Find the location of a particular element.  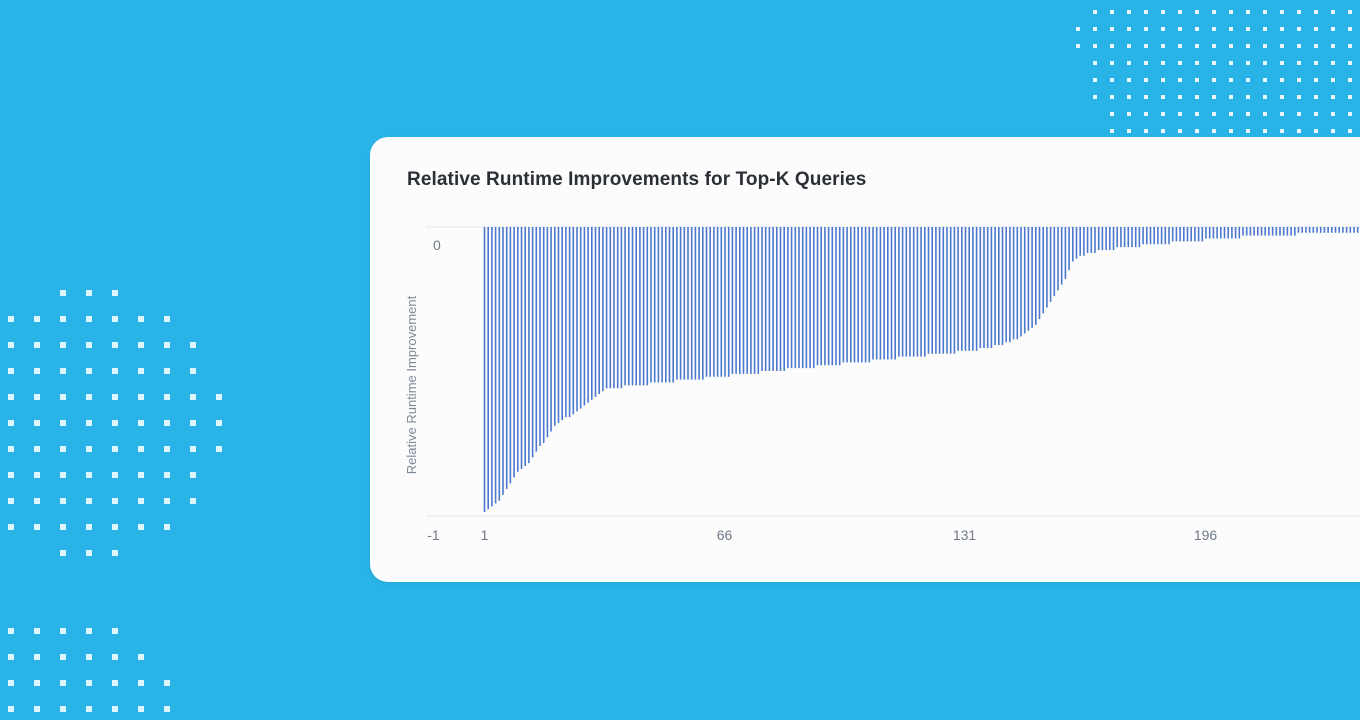

x-tick-label: 131 is located at coordinates (965, 535).